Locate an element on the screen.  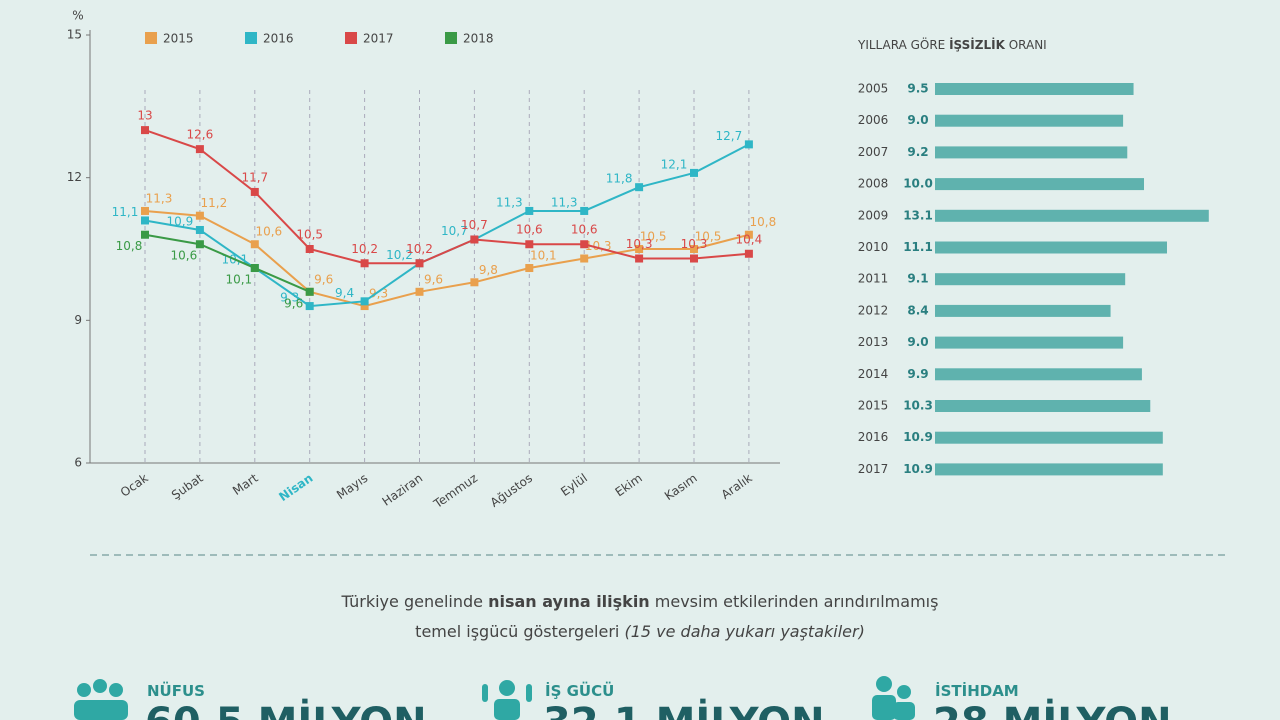
category-label: 2012 is located at coordinates (873, 310).